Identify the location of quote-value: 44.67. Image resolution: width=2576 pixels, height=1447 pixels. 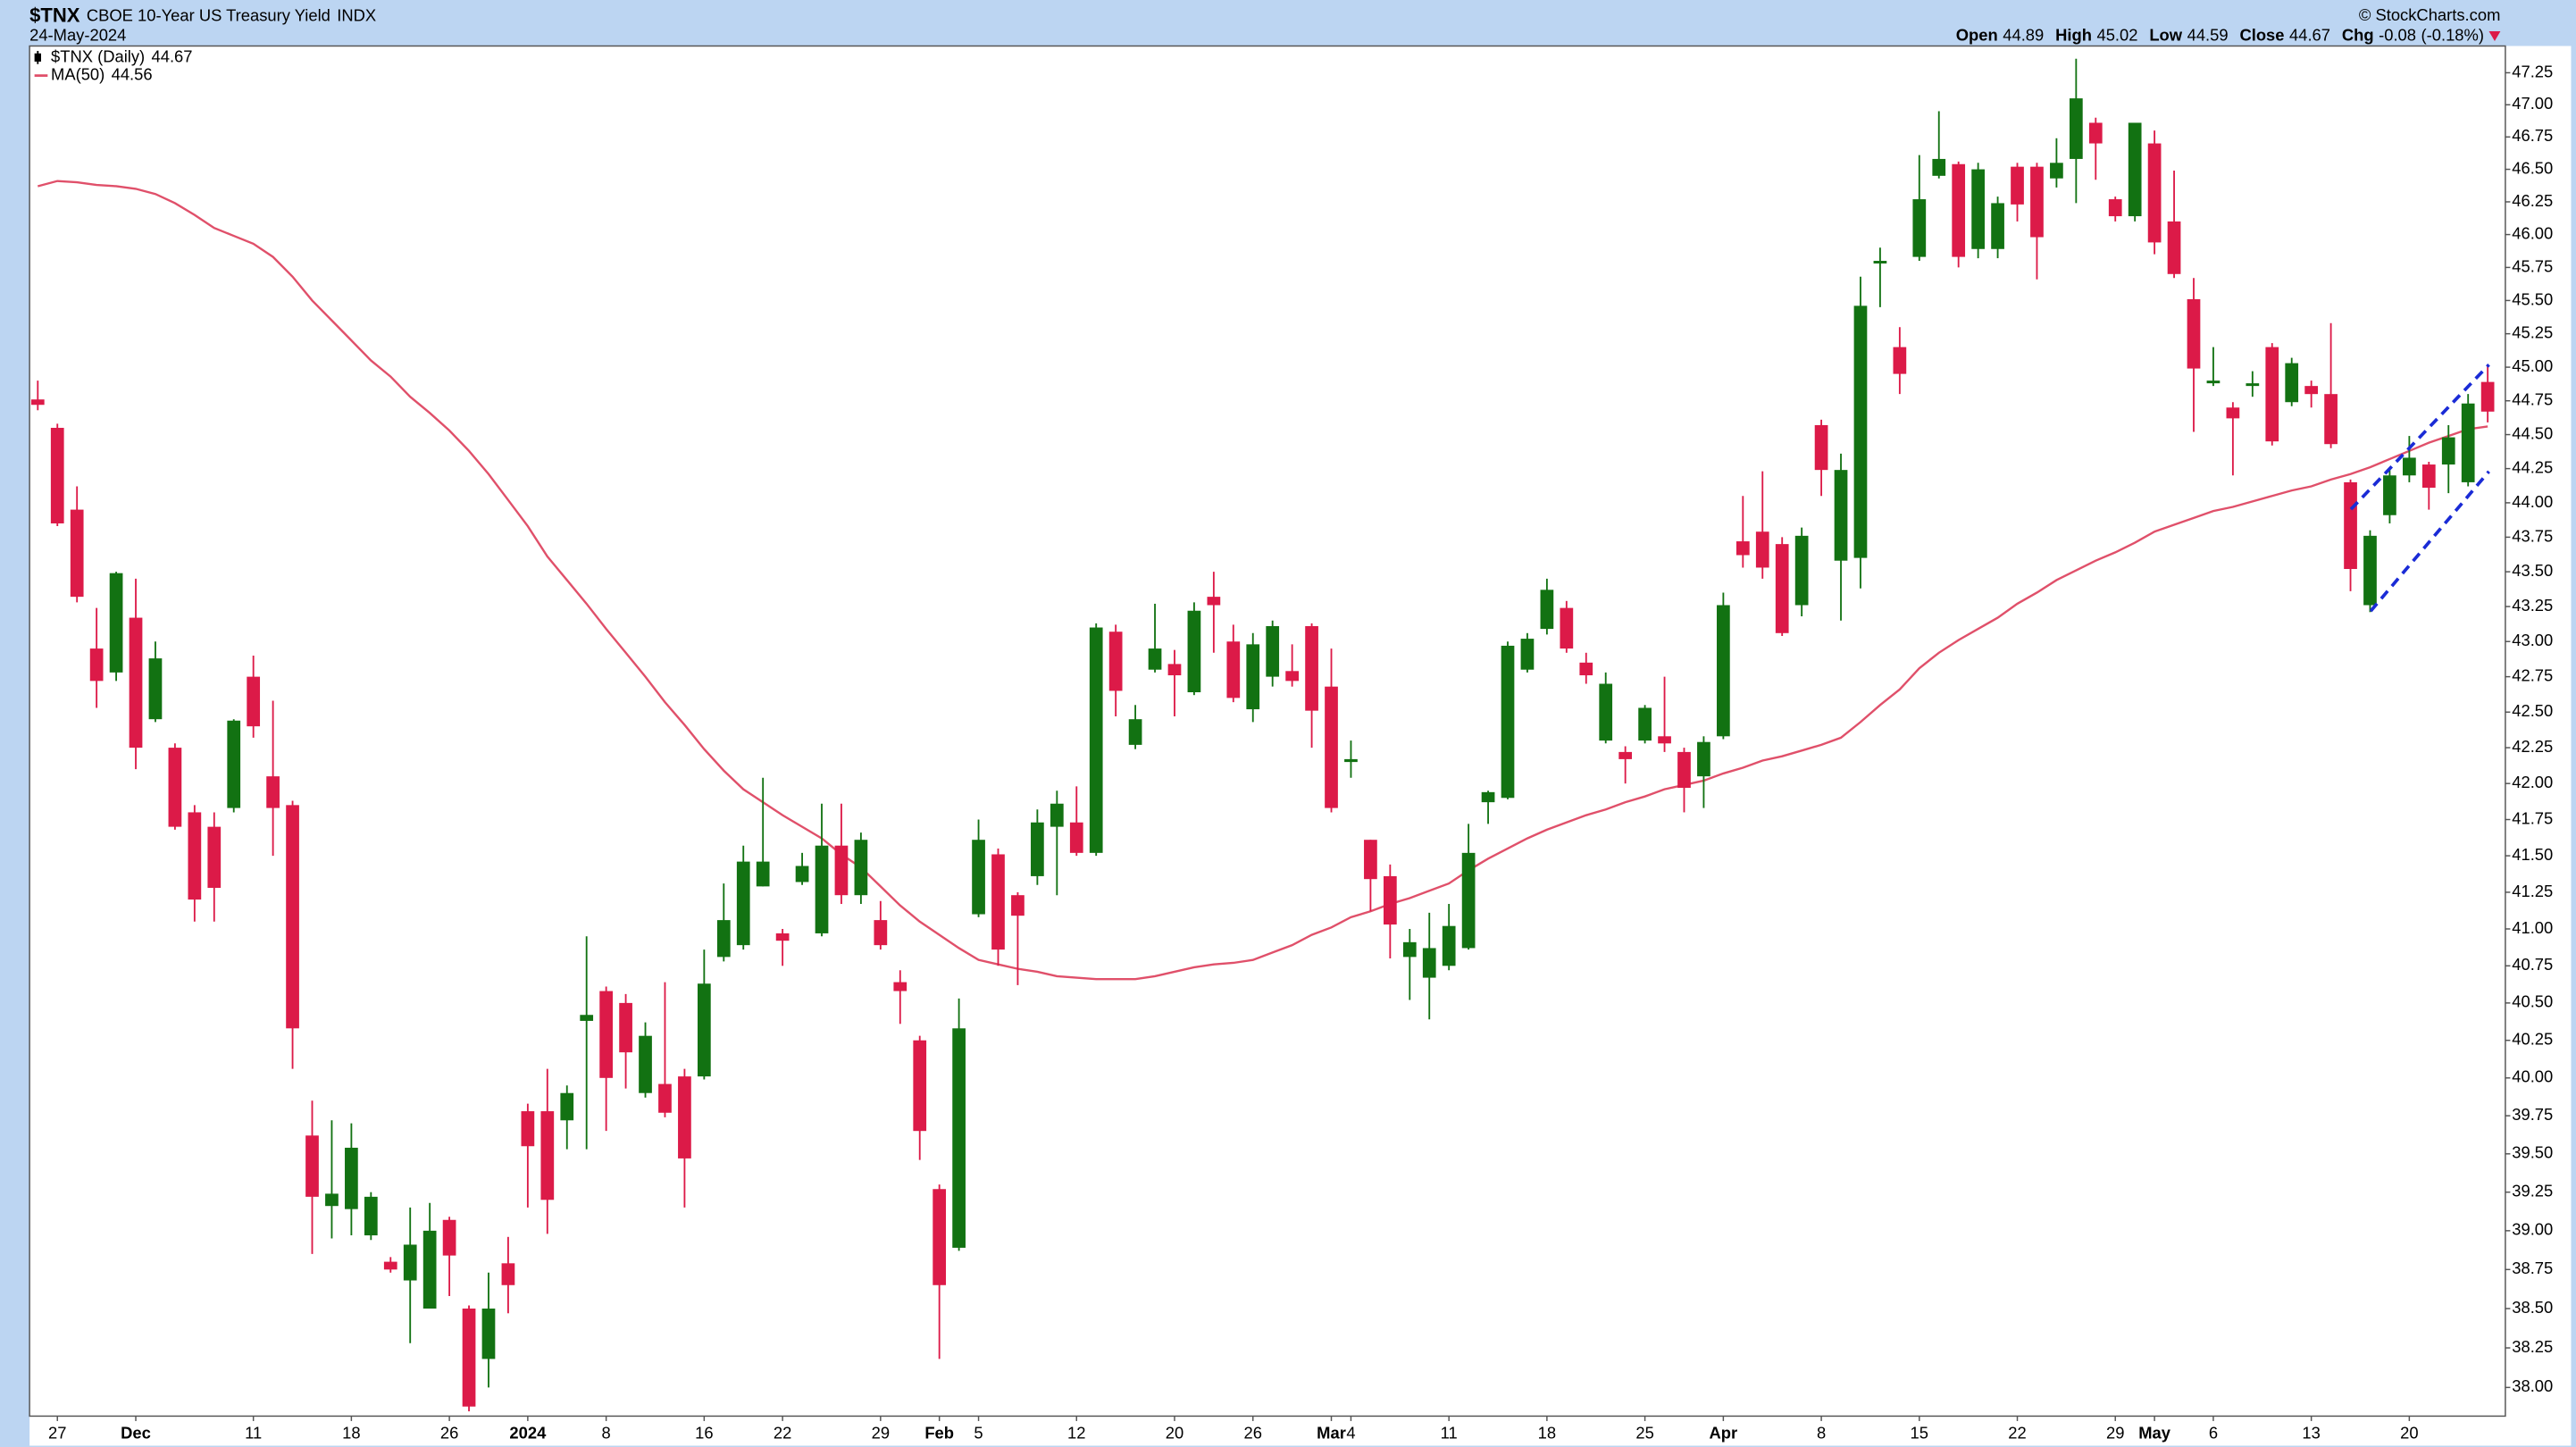
(2309, 34).